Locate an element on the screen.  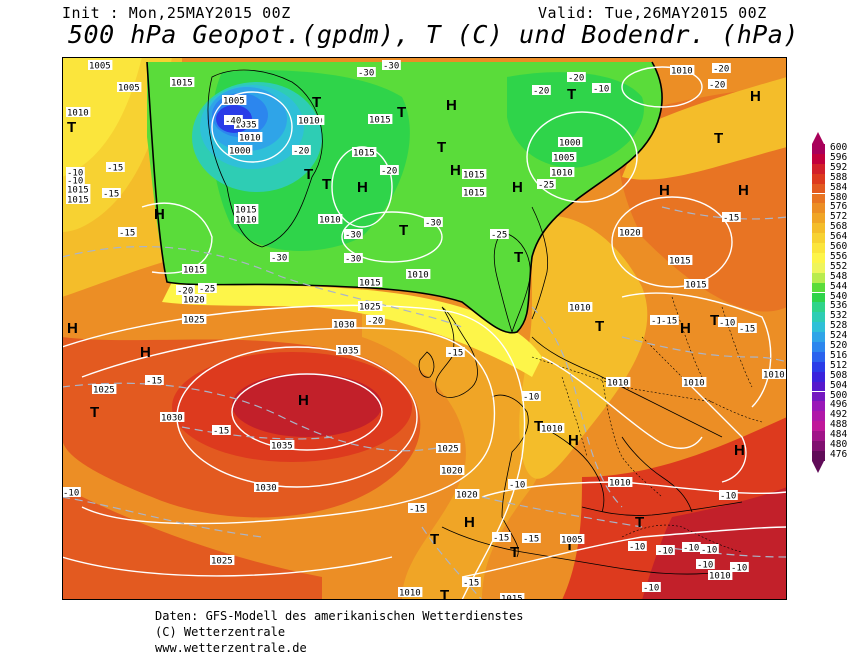
colorbar-label: 492 is located at coordinates (839, 415).